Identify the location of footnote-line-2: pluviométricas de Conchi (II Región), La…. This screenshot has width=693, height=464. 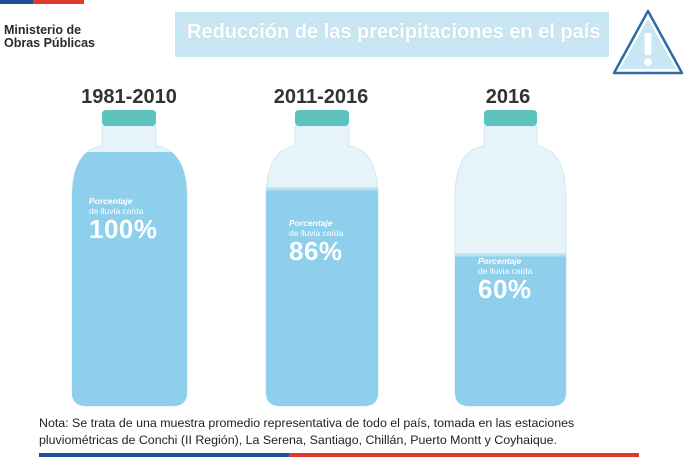
(298, 440).